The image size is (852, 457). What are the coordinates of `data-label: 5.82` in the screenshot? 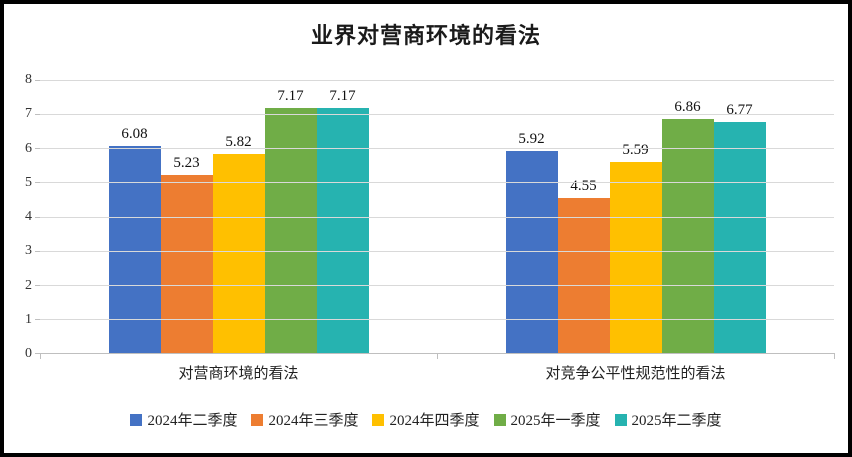 It's located at (238, 142).